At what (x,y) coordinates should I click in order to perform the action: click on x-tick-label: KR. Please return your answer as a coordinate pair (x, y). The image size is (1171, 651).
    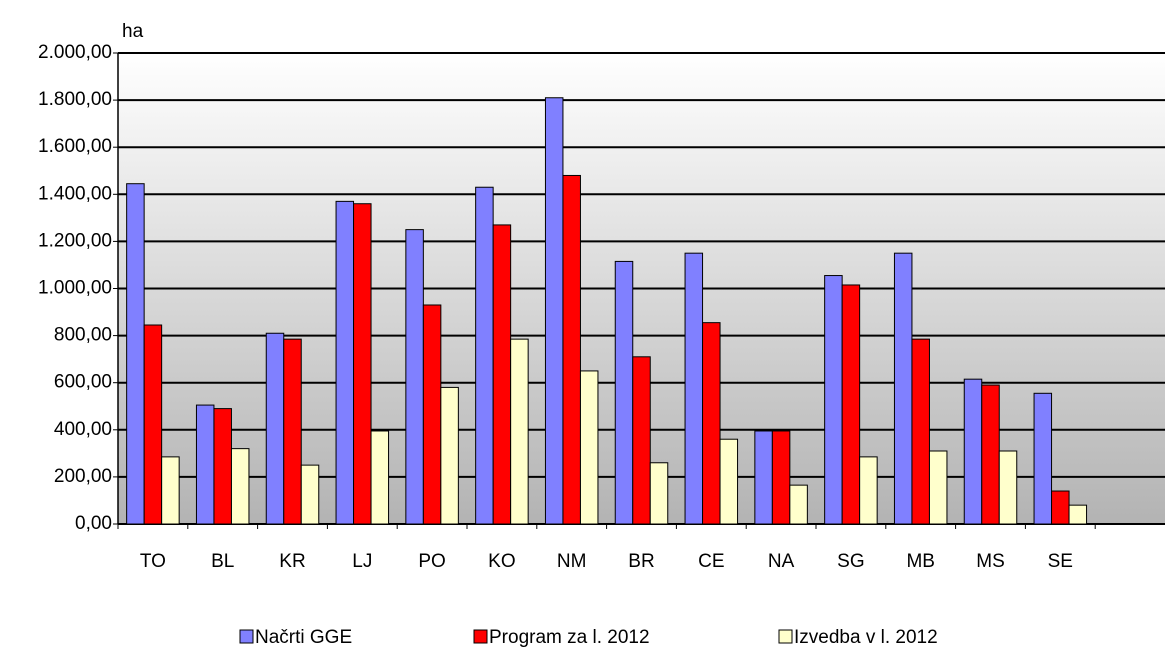
    Looking at the image, I should click on (292, 561).